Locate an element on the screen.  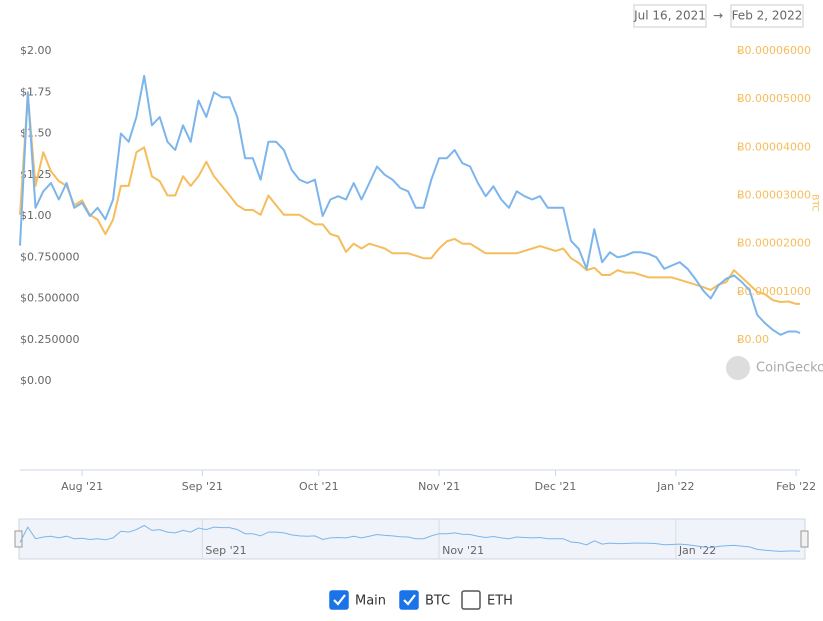
navigator-tick-label: Sep '21 is located at coordinates (225, 550).